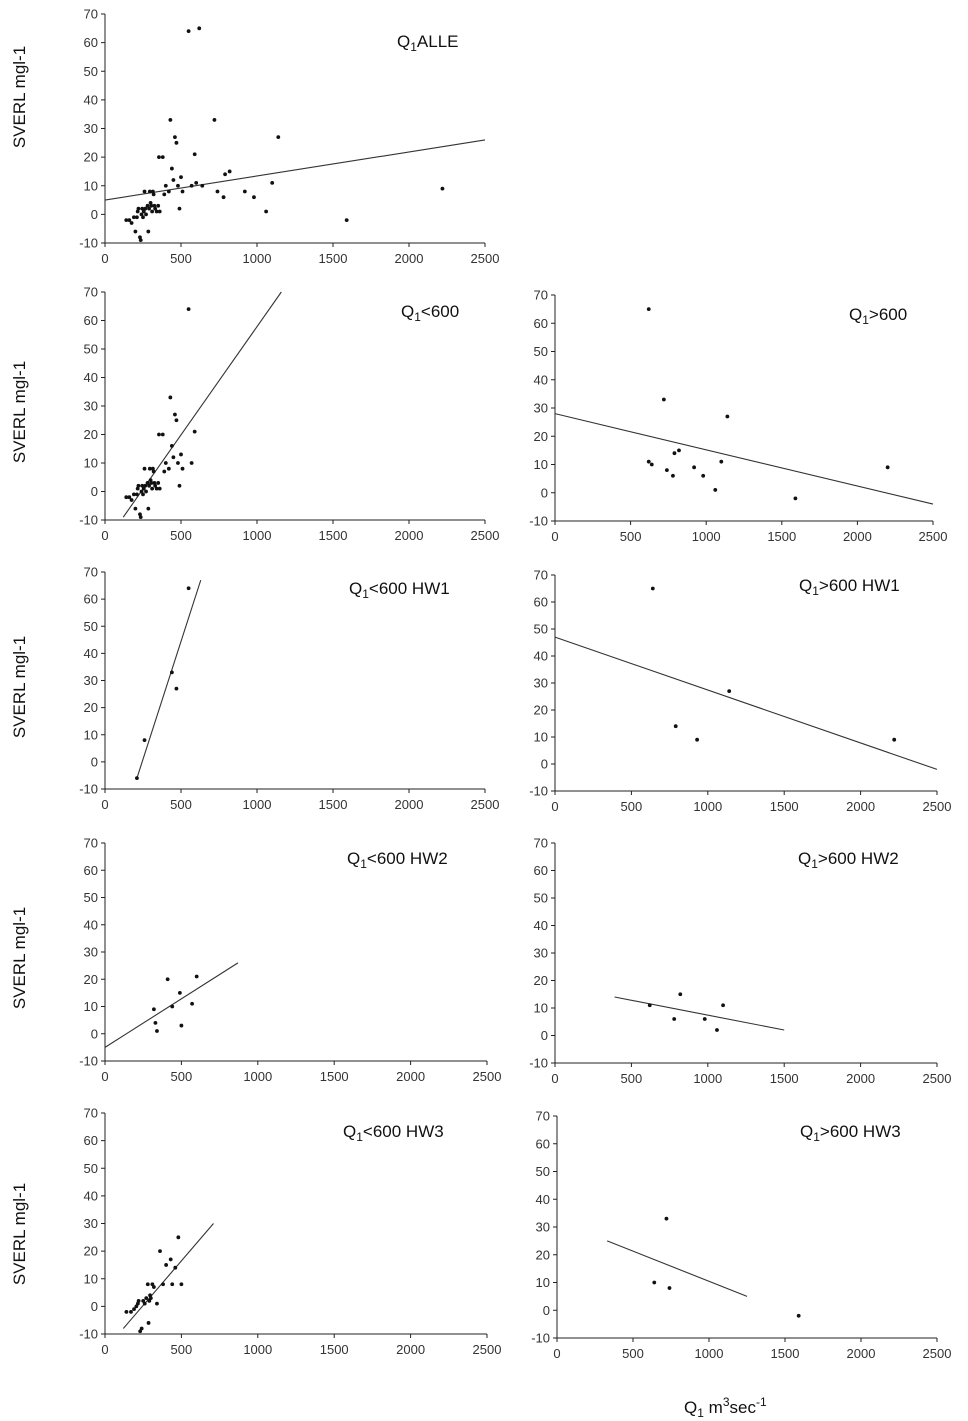 The width and height of the screenshot is (968, 1421). What do you see at coordinates (878, 316) in the screenshot?
I see `panel-title: Q1>600` at bounding box center [878, 316].